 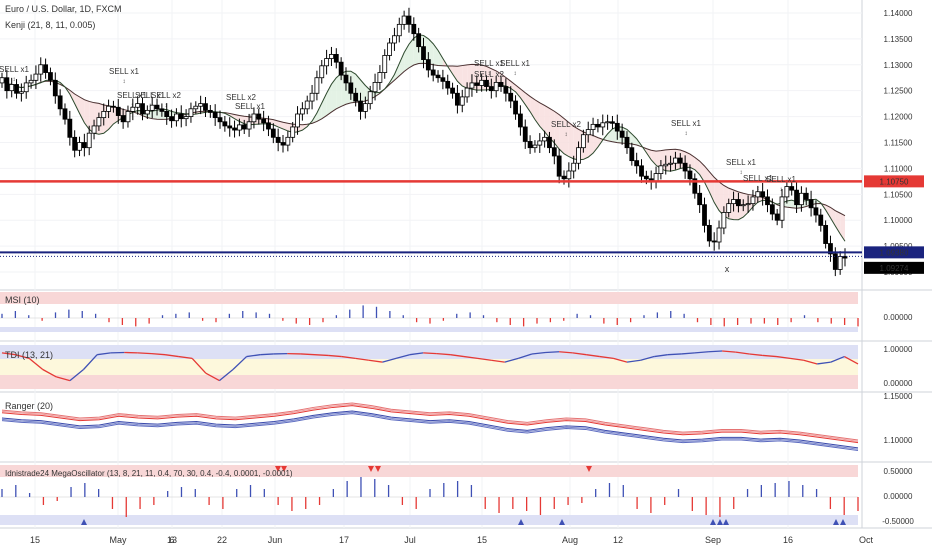 What do you see at coordinates (726, 522) in the screenshot?
I see `mega-buy-triangle` at bounding box center [726, 522].